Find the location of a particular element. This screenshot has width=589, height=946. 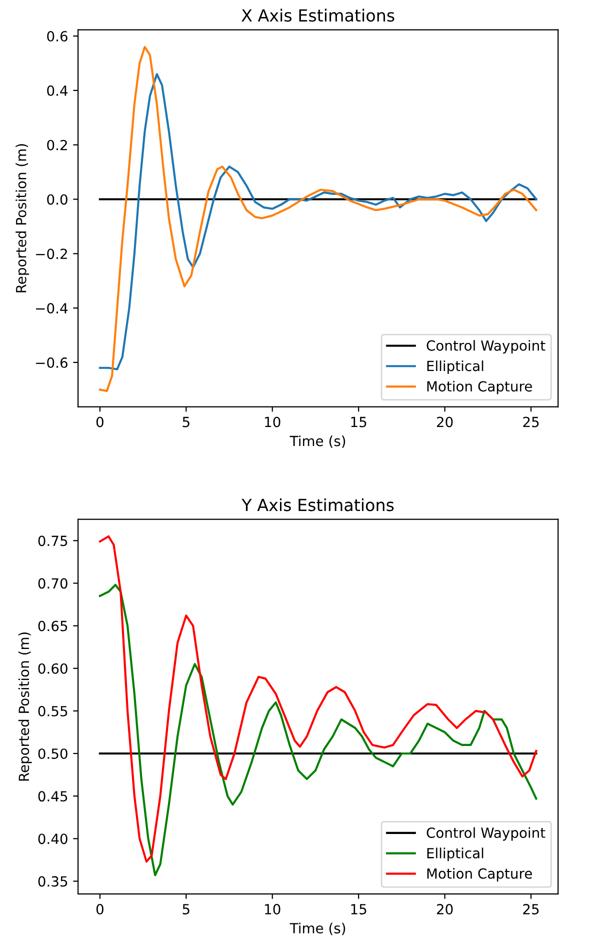

y-tick-label: 0.40 is located at coordinates (53, 839).